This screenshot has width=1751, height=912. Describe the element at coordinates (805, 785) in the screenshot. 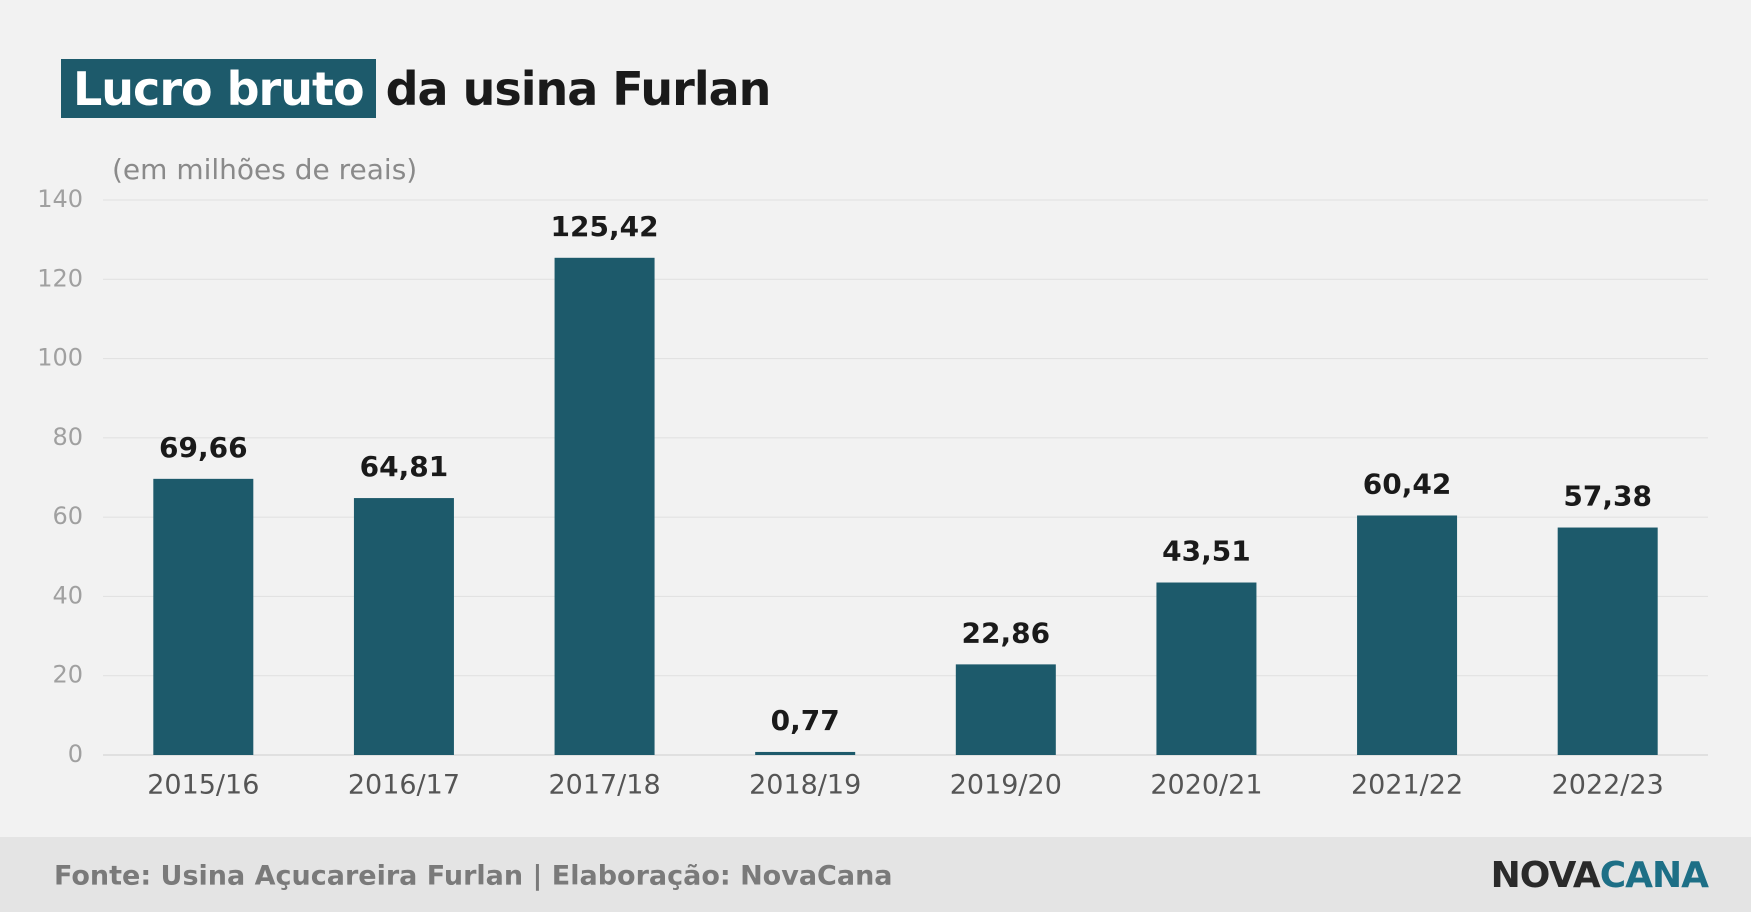

I see `x-tick-label: 2018/19` at that location.